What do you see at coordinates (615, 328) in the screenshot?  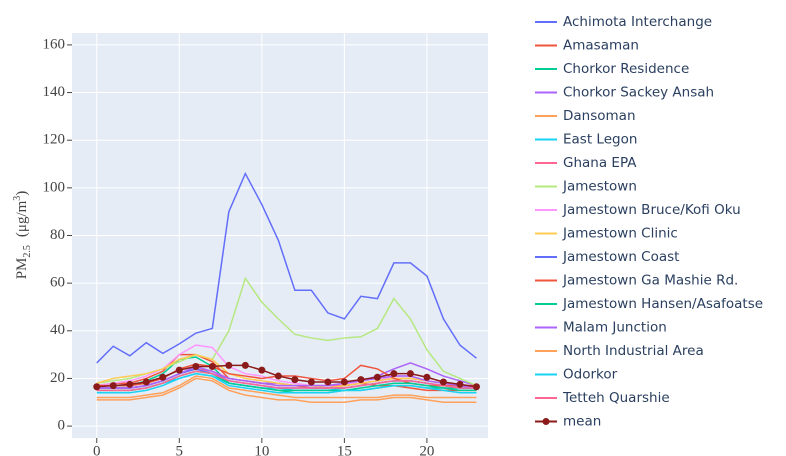 I see `legend-label: Malam Junction` at bounding box center [615, 328].